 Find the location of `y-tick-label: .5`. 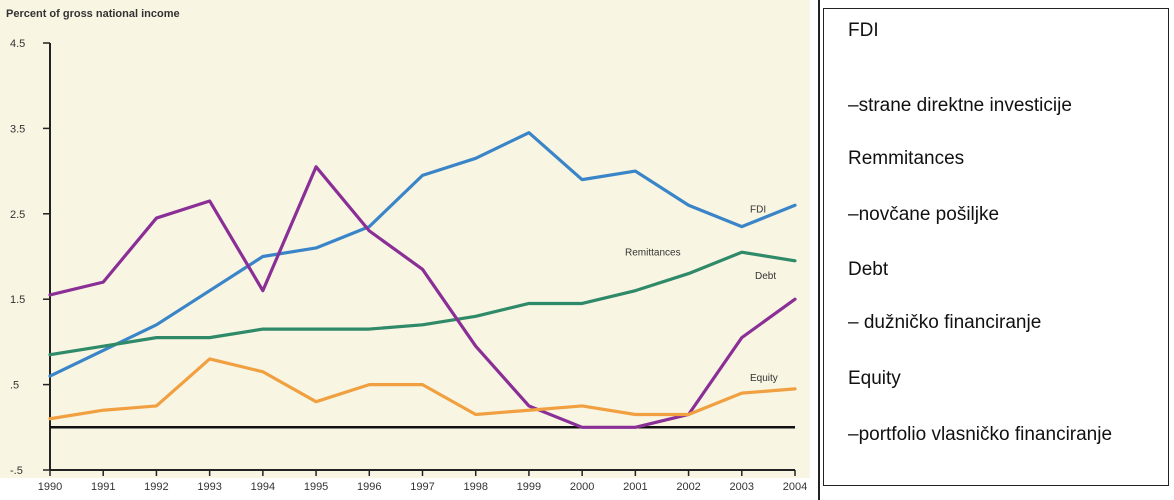

y-tick-label: .5 is located at coordinates (14, 386).